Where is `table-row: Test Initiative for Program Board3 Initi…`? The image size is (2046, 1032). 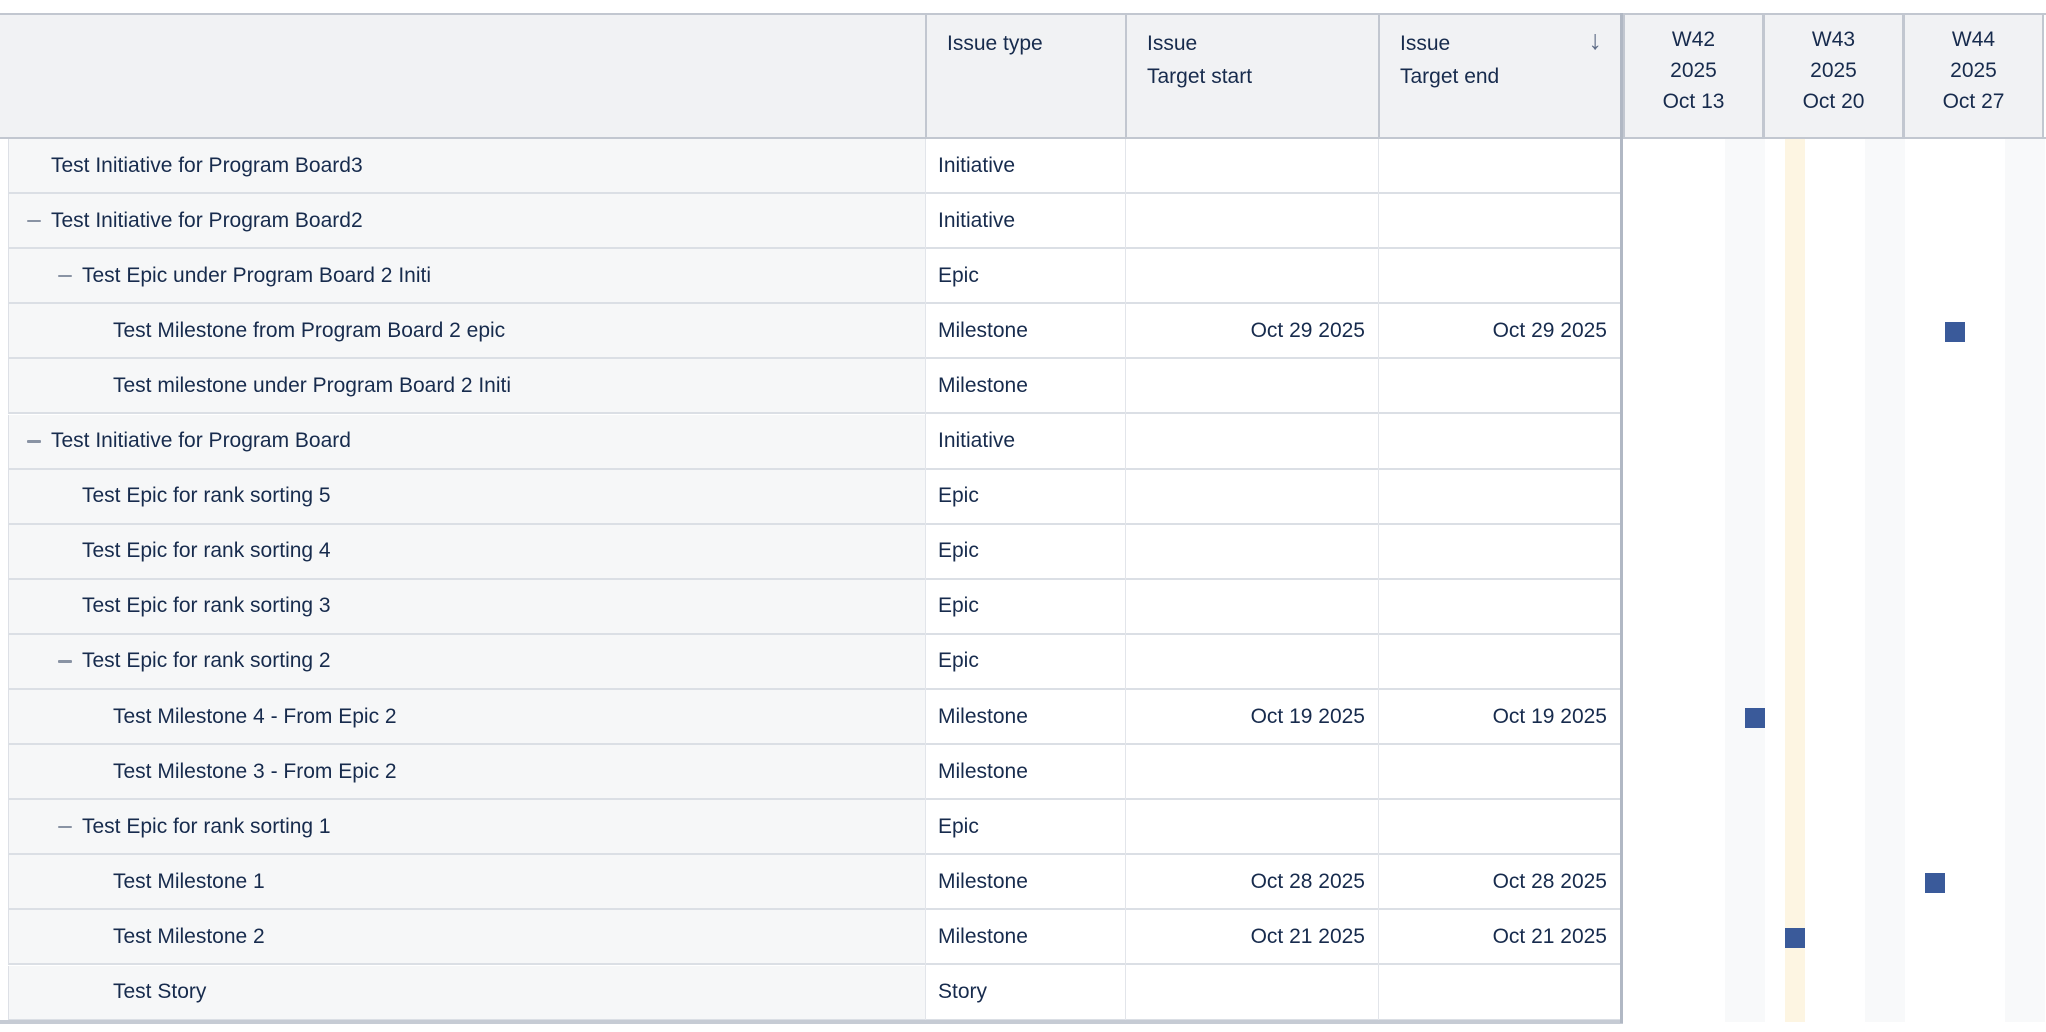 table-row: Test Initiative for Program Board3 Initi… is located at coordinates (810, 167).